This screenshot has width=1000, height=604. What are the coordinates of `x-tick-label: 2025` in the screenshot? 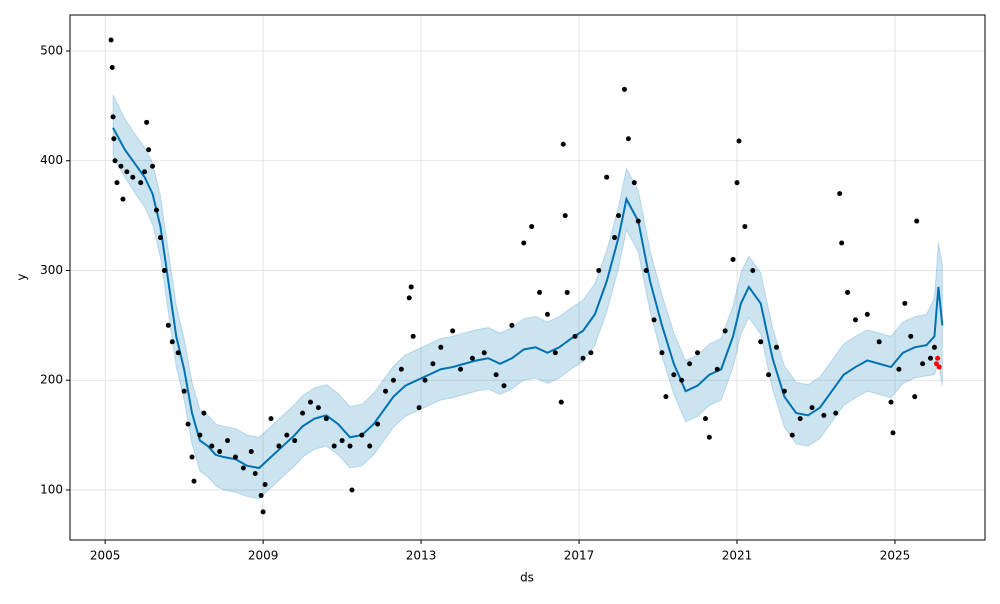 It's located at (895, 556).